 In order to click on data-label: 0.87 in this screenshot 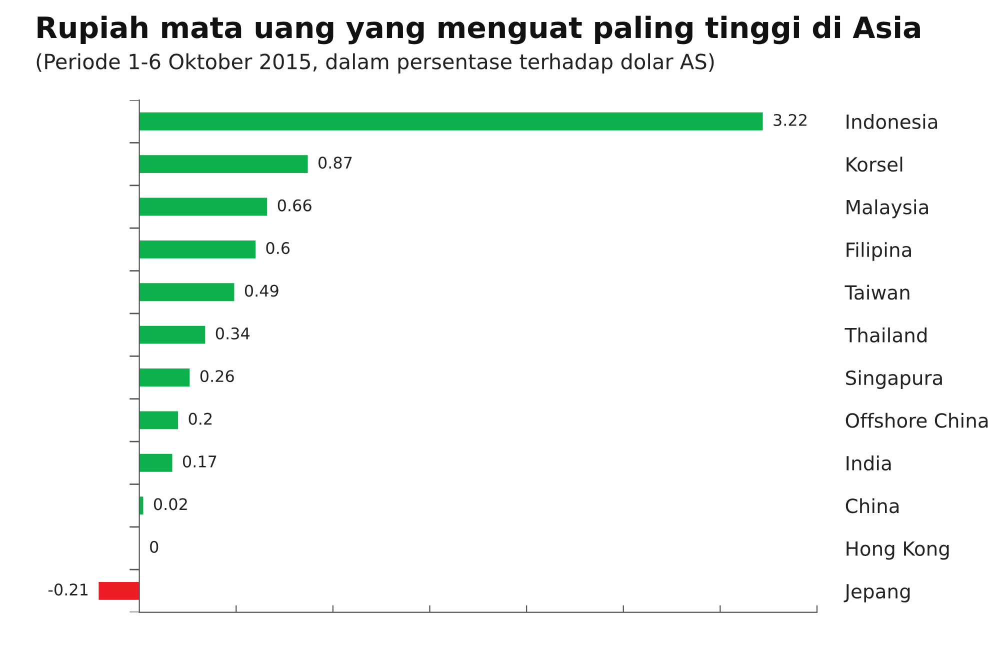, I will do `click(335, 162)`.